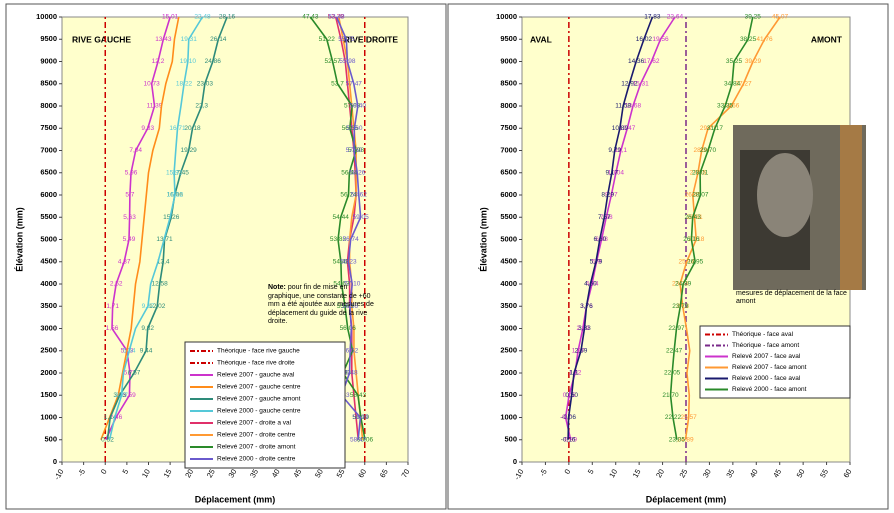 The width and height of the screenshot is (894, 513). I want to click on data-label: 28,34, so click(702, 150).